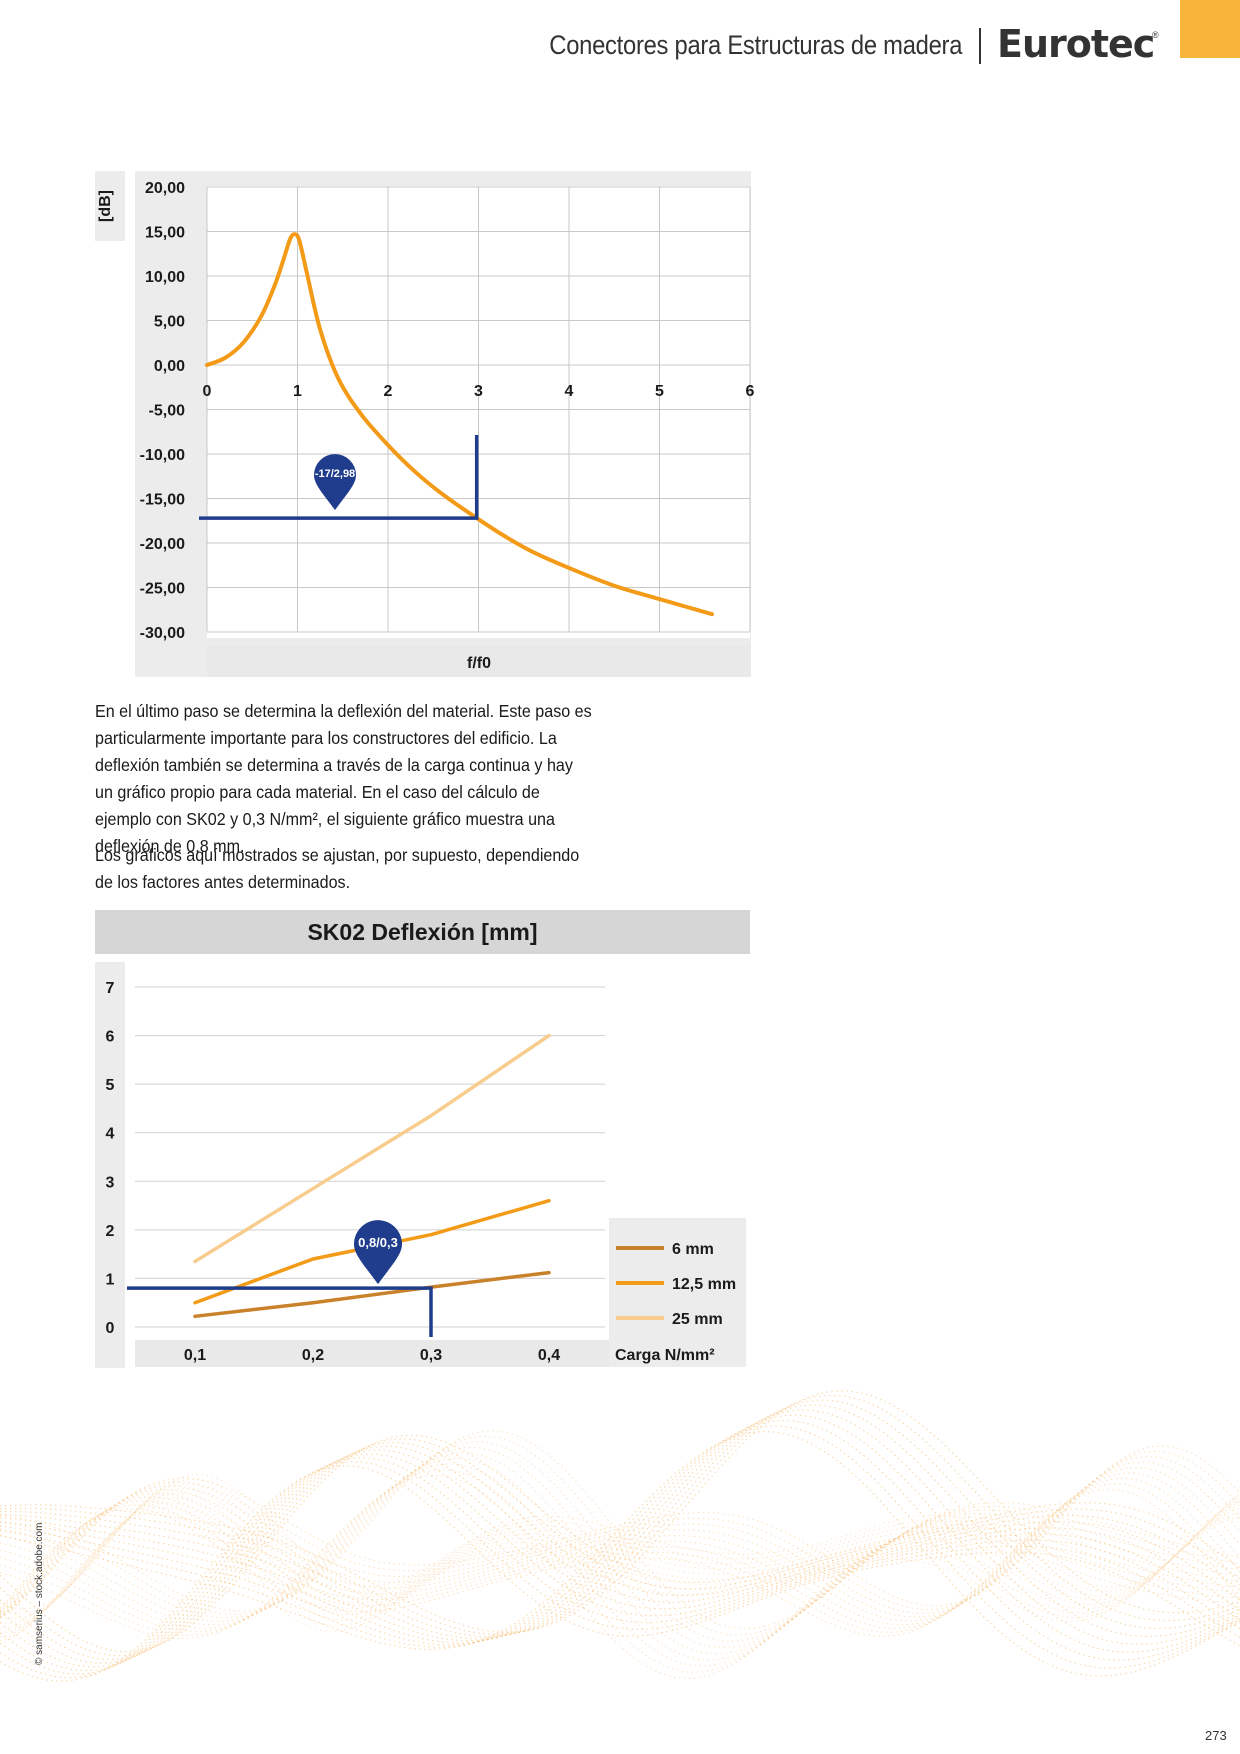  What do you see at coordinates (1155, 35) in the screenshot?
I see `logo-registered-mark: ®` at bounding box center [1155, 35].